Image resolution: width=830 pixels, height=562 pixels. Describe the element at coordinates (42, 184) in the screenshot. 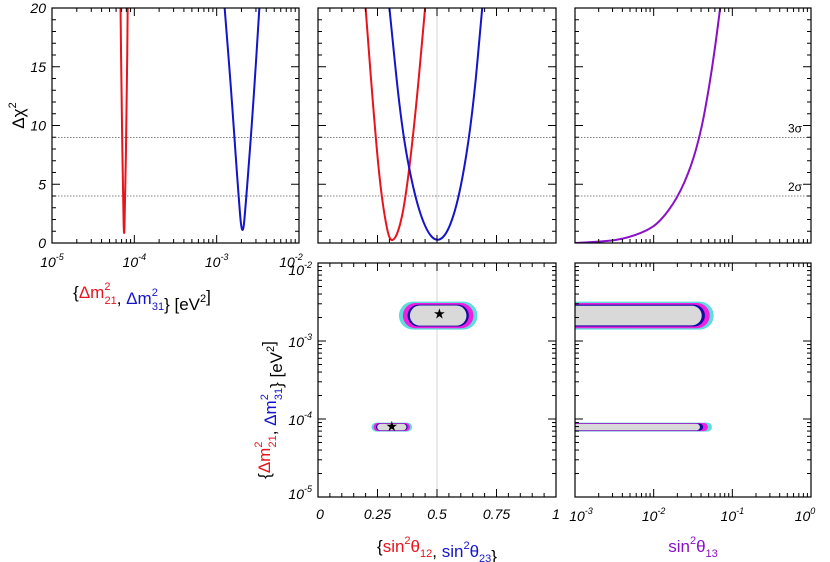

I see `y-tick-label: 5` at that location.